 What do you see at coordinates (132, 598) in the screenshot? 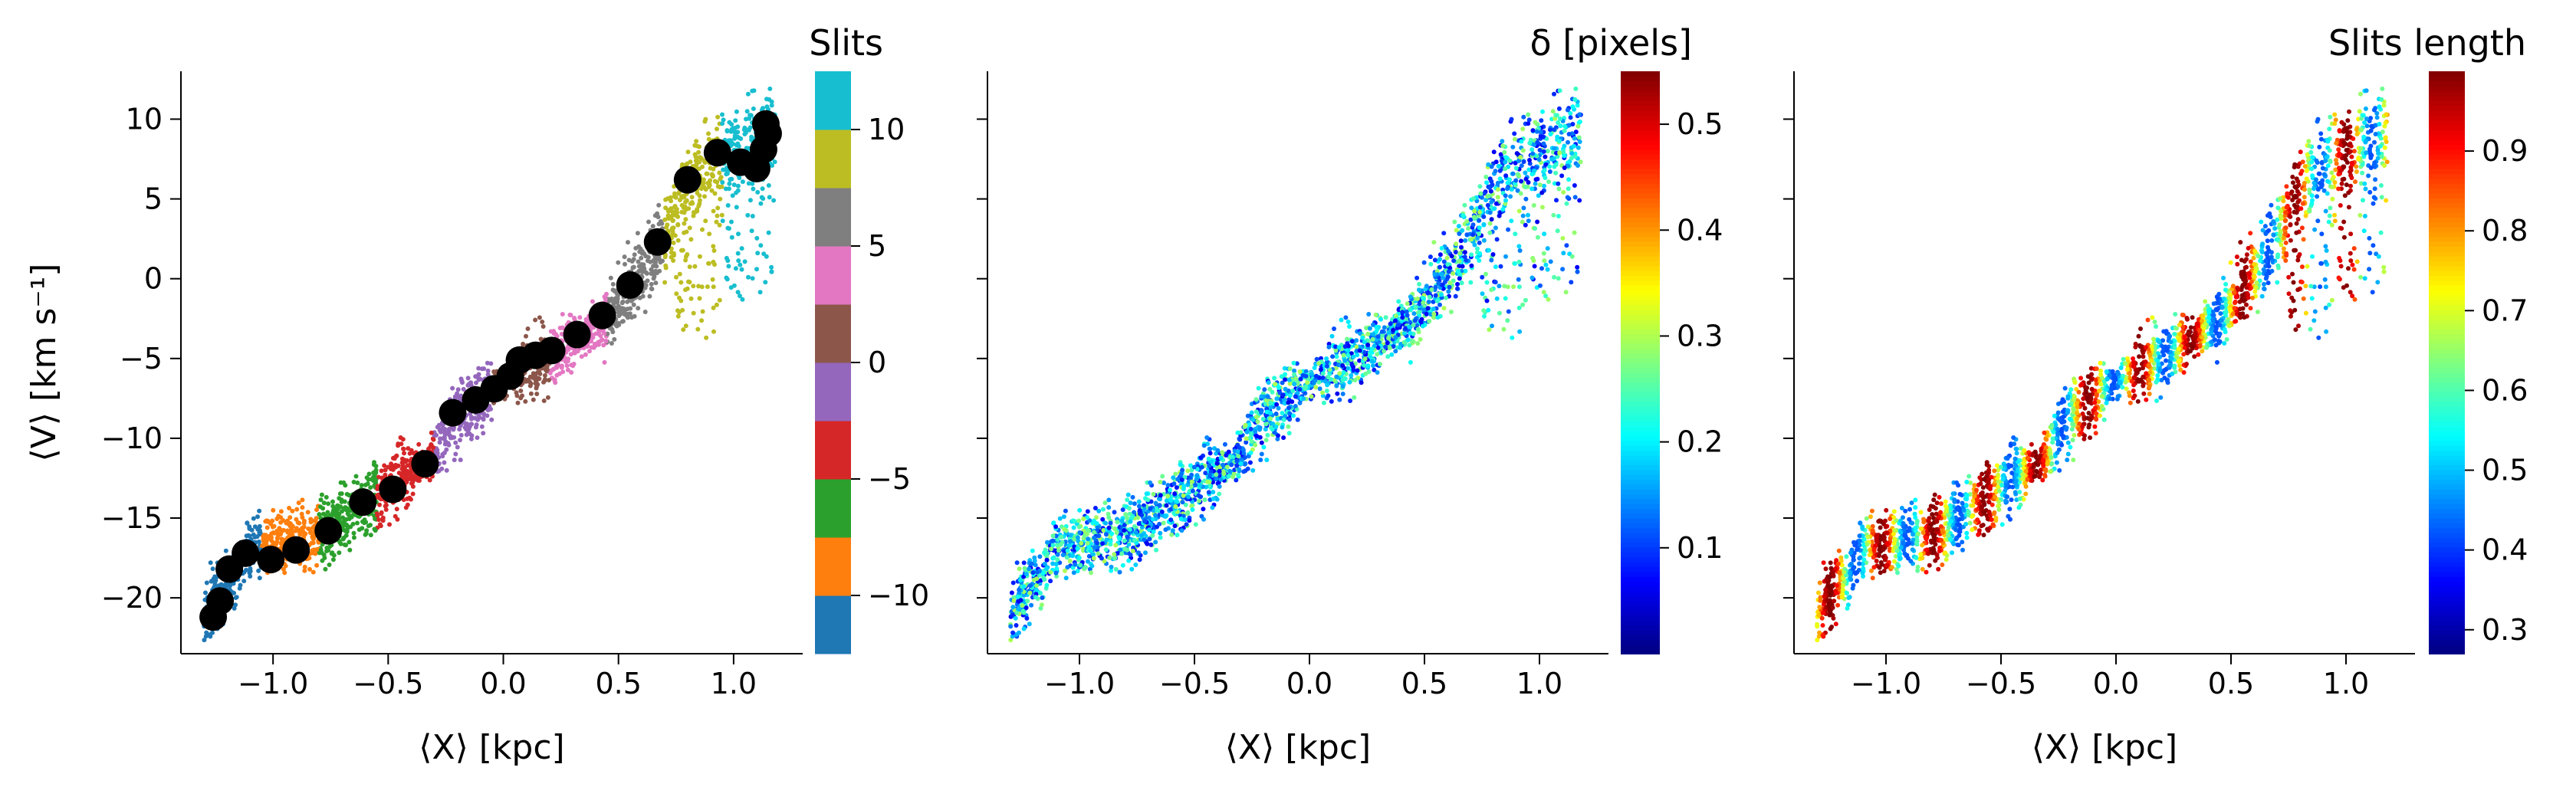
I see `y-tick-label: −20` at bounding box center [132, 598].